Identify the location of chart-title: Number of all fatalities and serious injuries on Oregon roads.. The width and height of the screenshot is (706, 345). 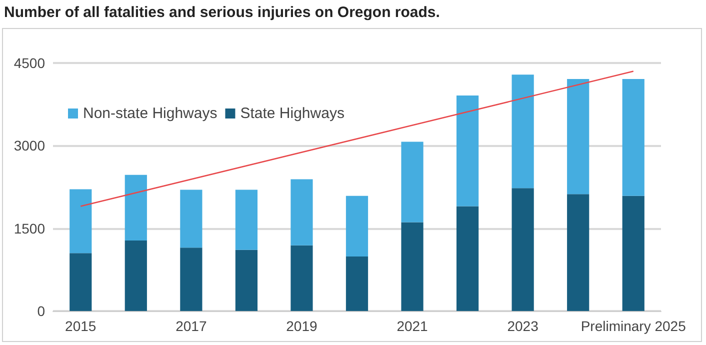
(222, 12).